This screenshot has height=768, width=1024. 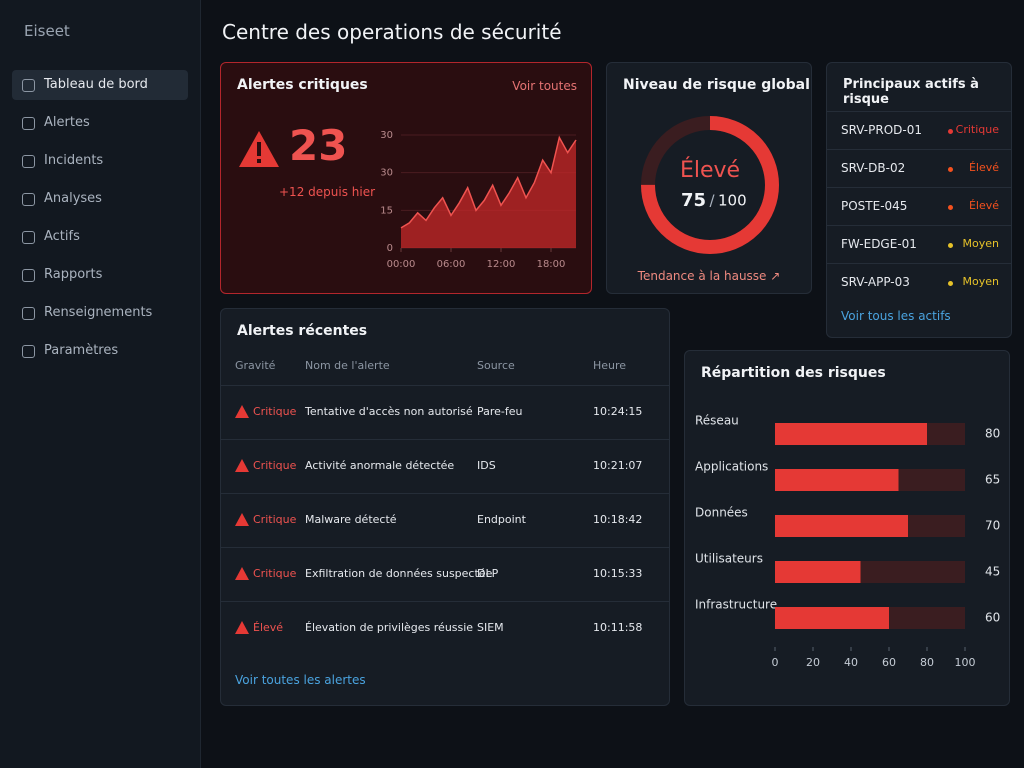 What do you see at coordinates (268, 627) in the screenshot?
I see `alert-severity: Élevé` at bounding box center [268, 627].